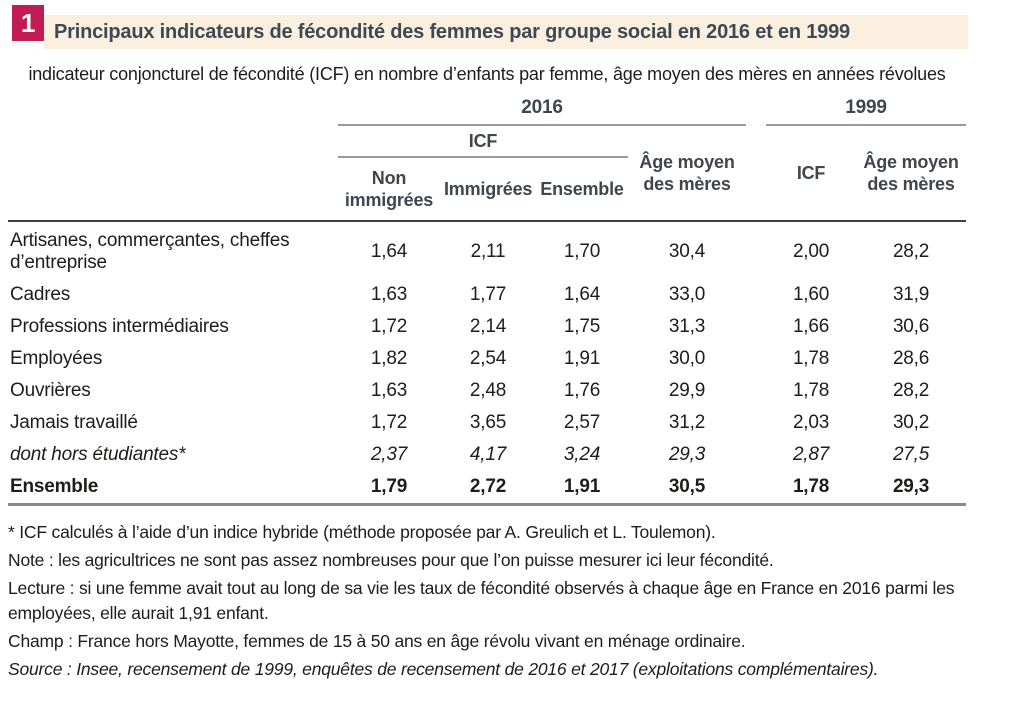 This screenshot has height=726, width=1022. I want to click on year-header-1999: 1999, so click(866, 110).